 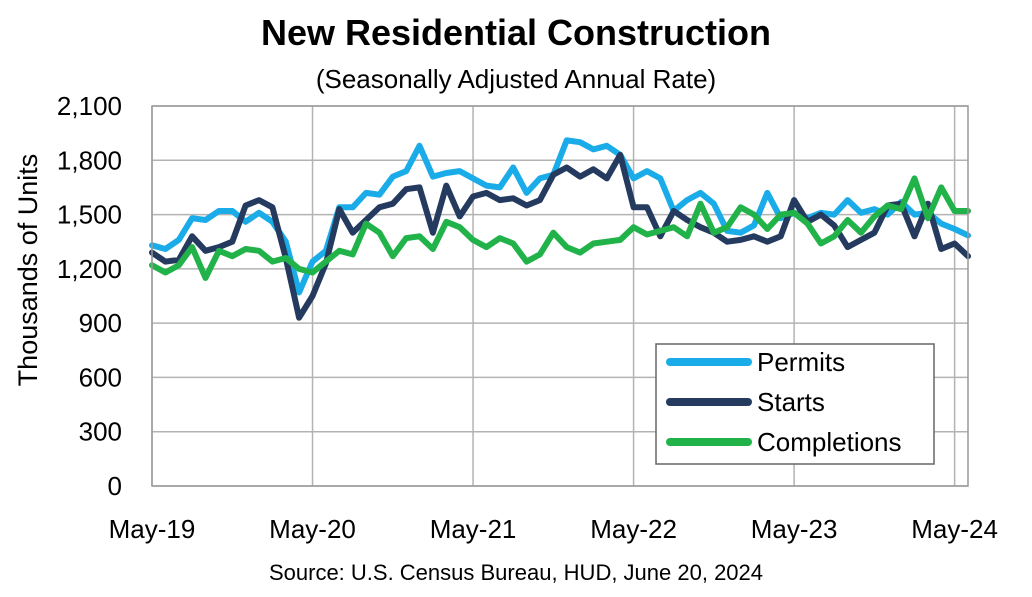 What do you see at coordinates (633, 529) in the screenshot?
I see `x-tick-label: May-22` at bounding box center [633, 529].